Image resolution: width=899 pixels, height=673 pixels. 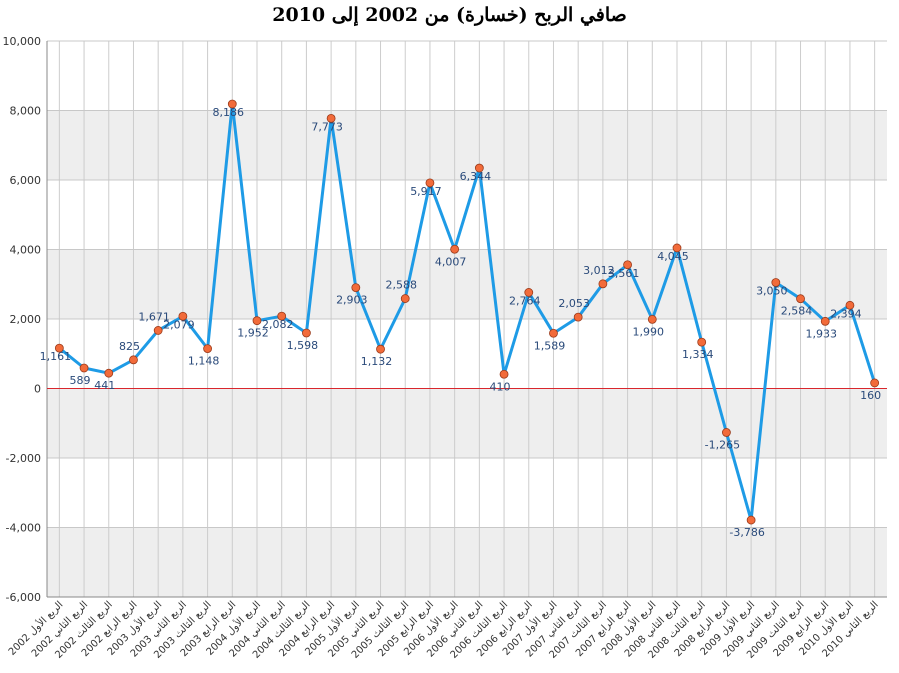 I want to click on data-label: 160, so click(x=870, y=395).